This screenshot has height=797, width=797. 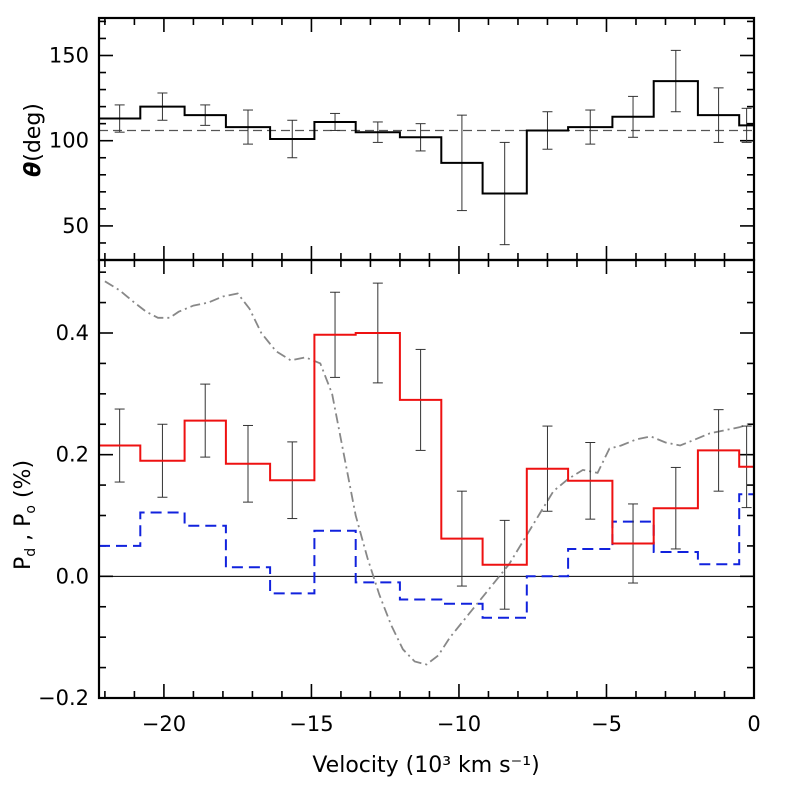 What do you see at coordinates (72, 576) in the screenshot?
I see `y-tick-label: 0.0` at bounding box center [72, 576].